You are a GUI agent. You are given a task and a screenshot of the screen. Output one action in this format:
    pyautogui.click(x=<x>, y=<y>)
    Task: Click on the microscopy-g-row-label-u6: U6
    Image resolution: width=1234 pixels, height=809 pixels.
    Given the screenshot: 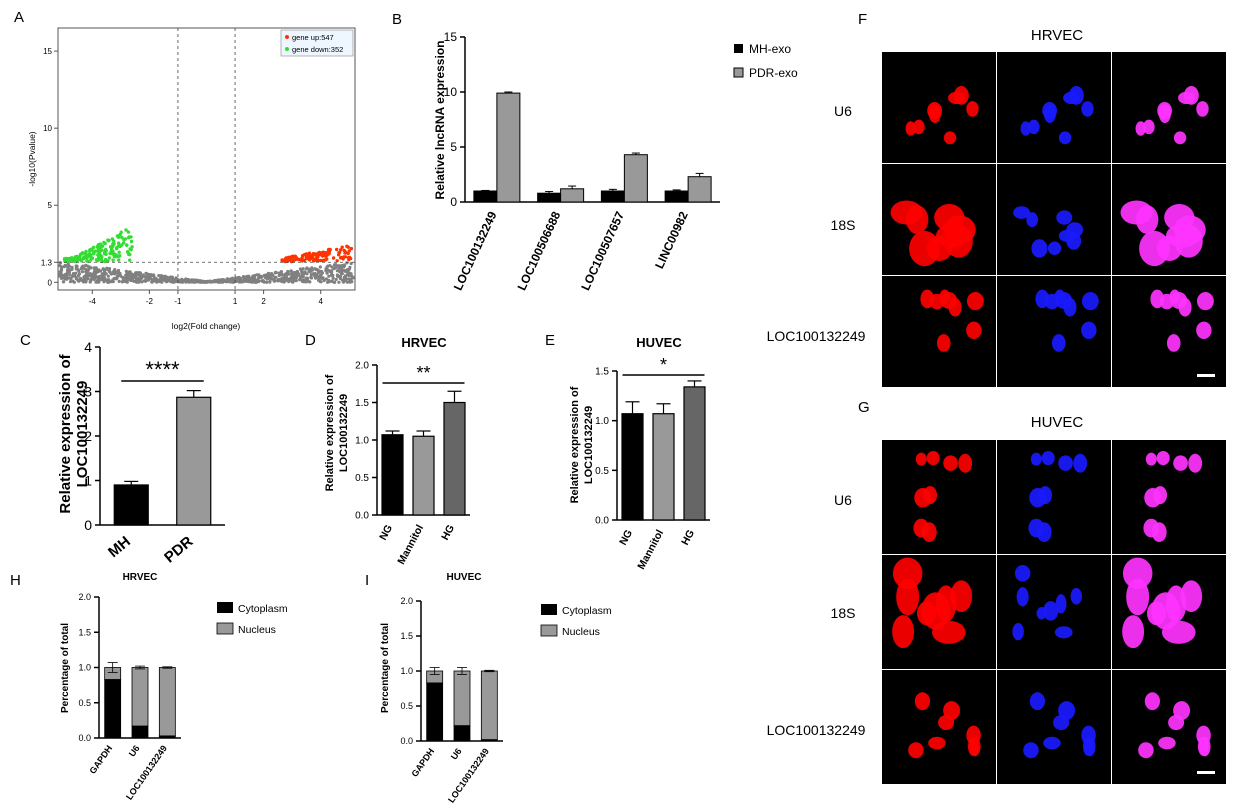 What is the action you would take?
    pyautogui.click(x=843, y=500)
    